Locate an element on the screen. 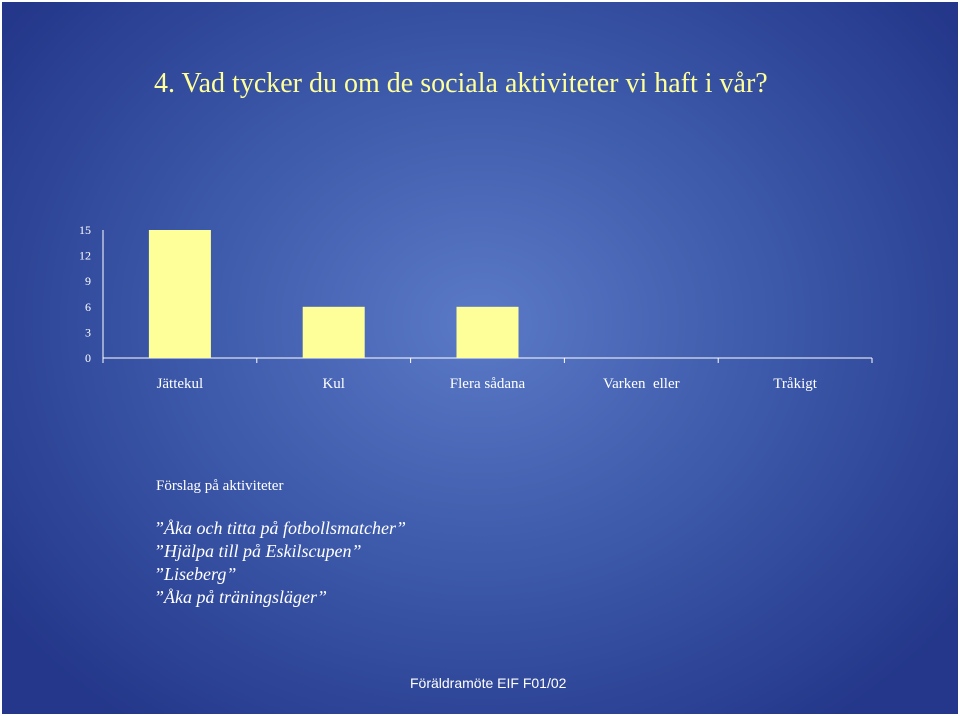  x-tick-label: Tråkigt is located at coordinates (795, 384).